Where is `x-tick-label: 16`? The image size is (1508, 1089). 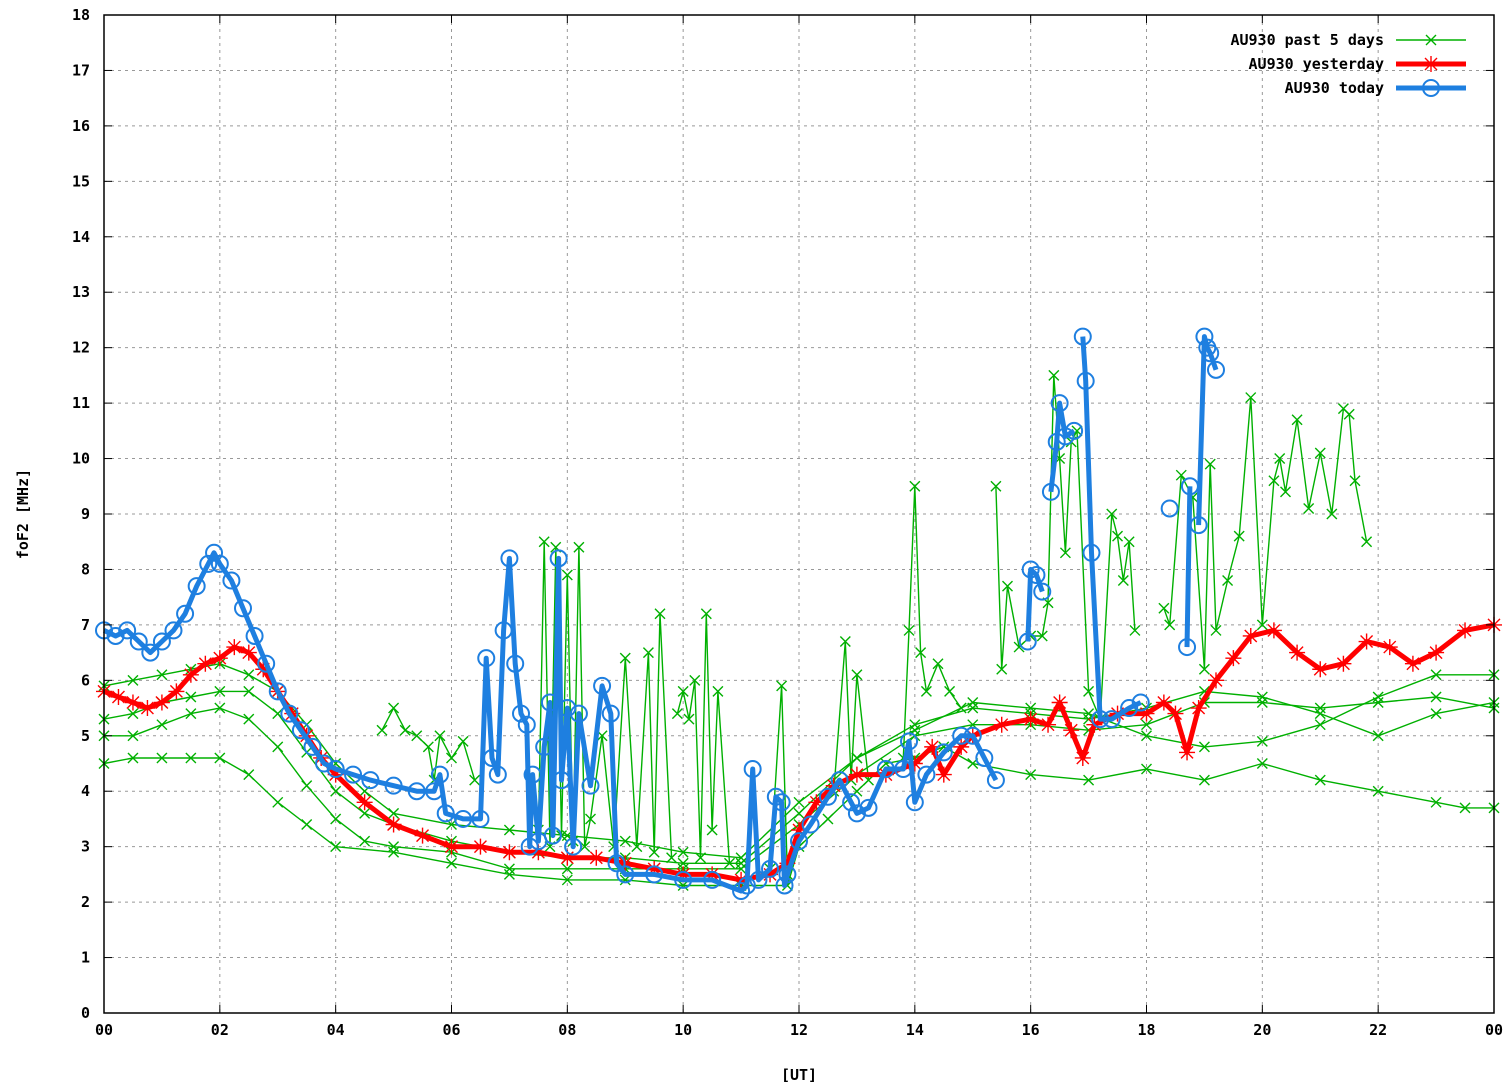
x-tick-label: 16 is located at coordinates (1031, 1030).